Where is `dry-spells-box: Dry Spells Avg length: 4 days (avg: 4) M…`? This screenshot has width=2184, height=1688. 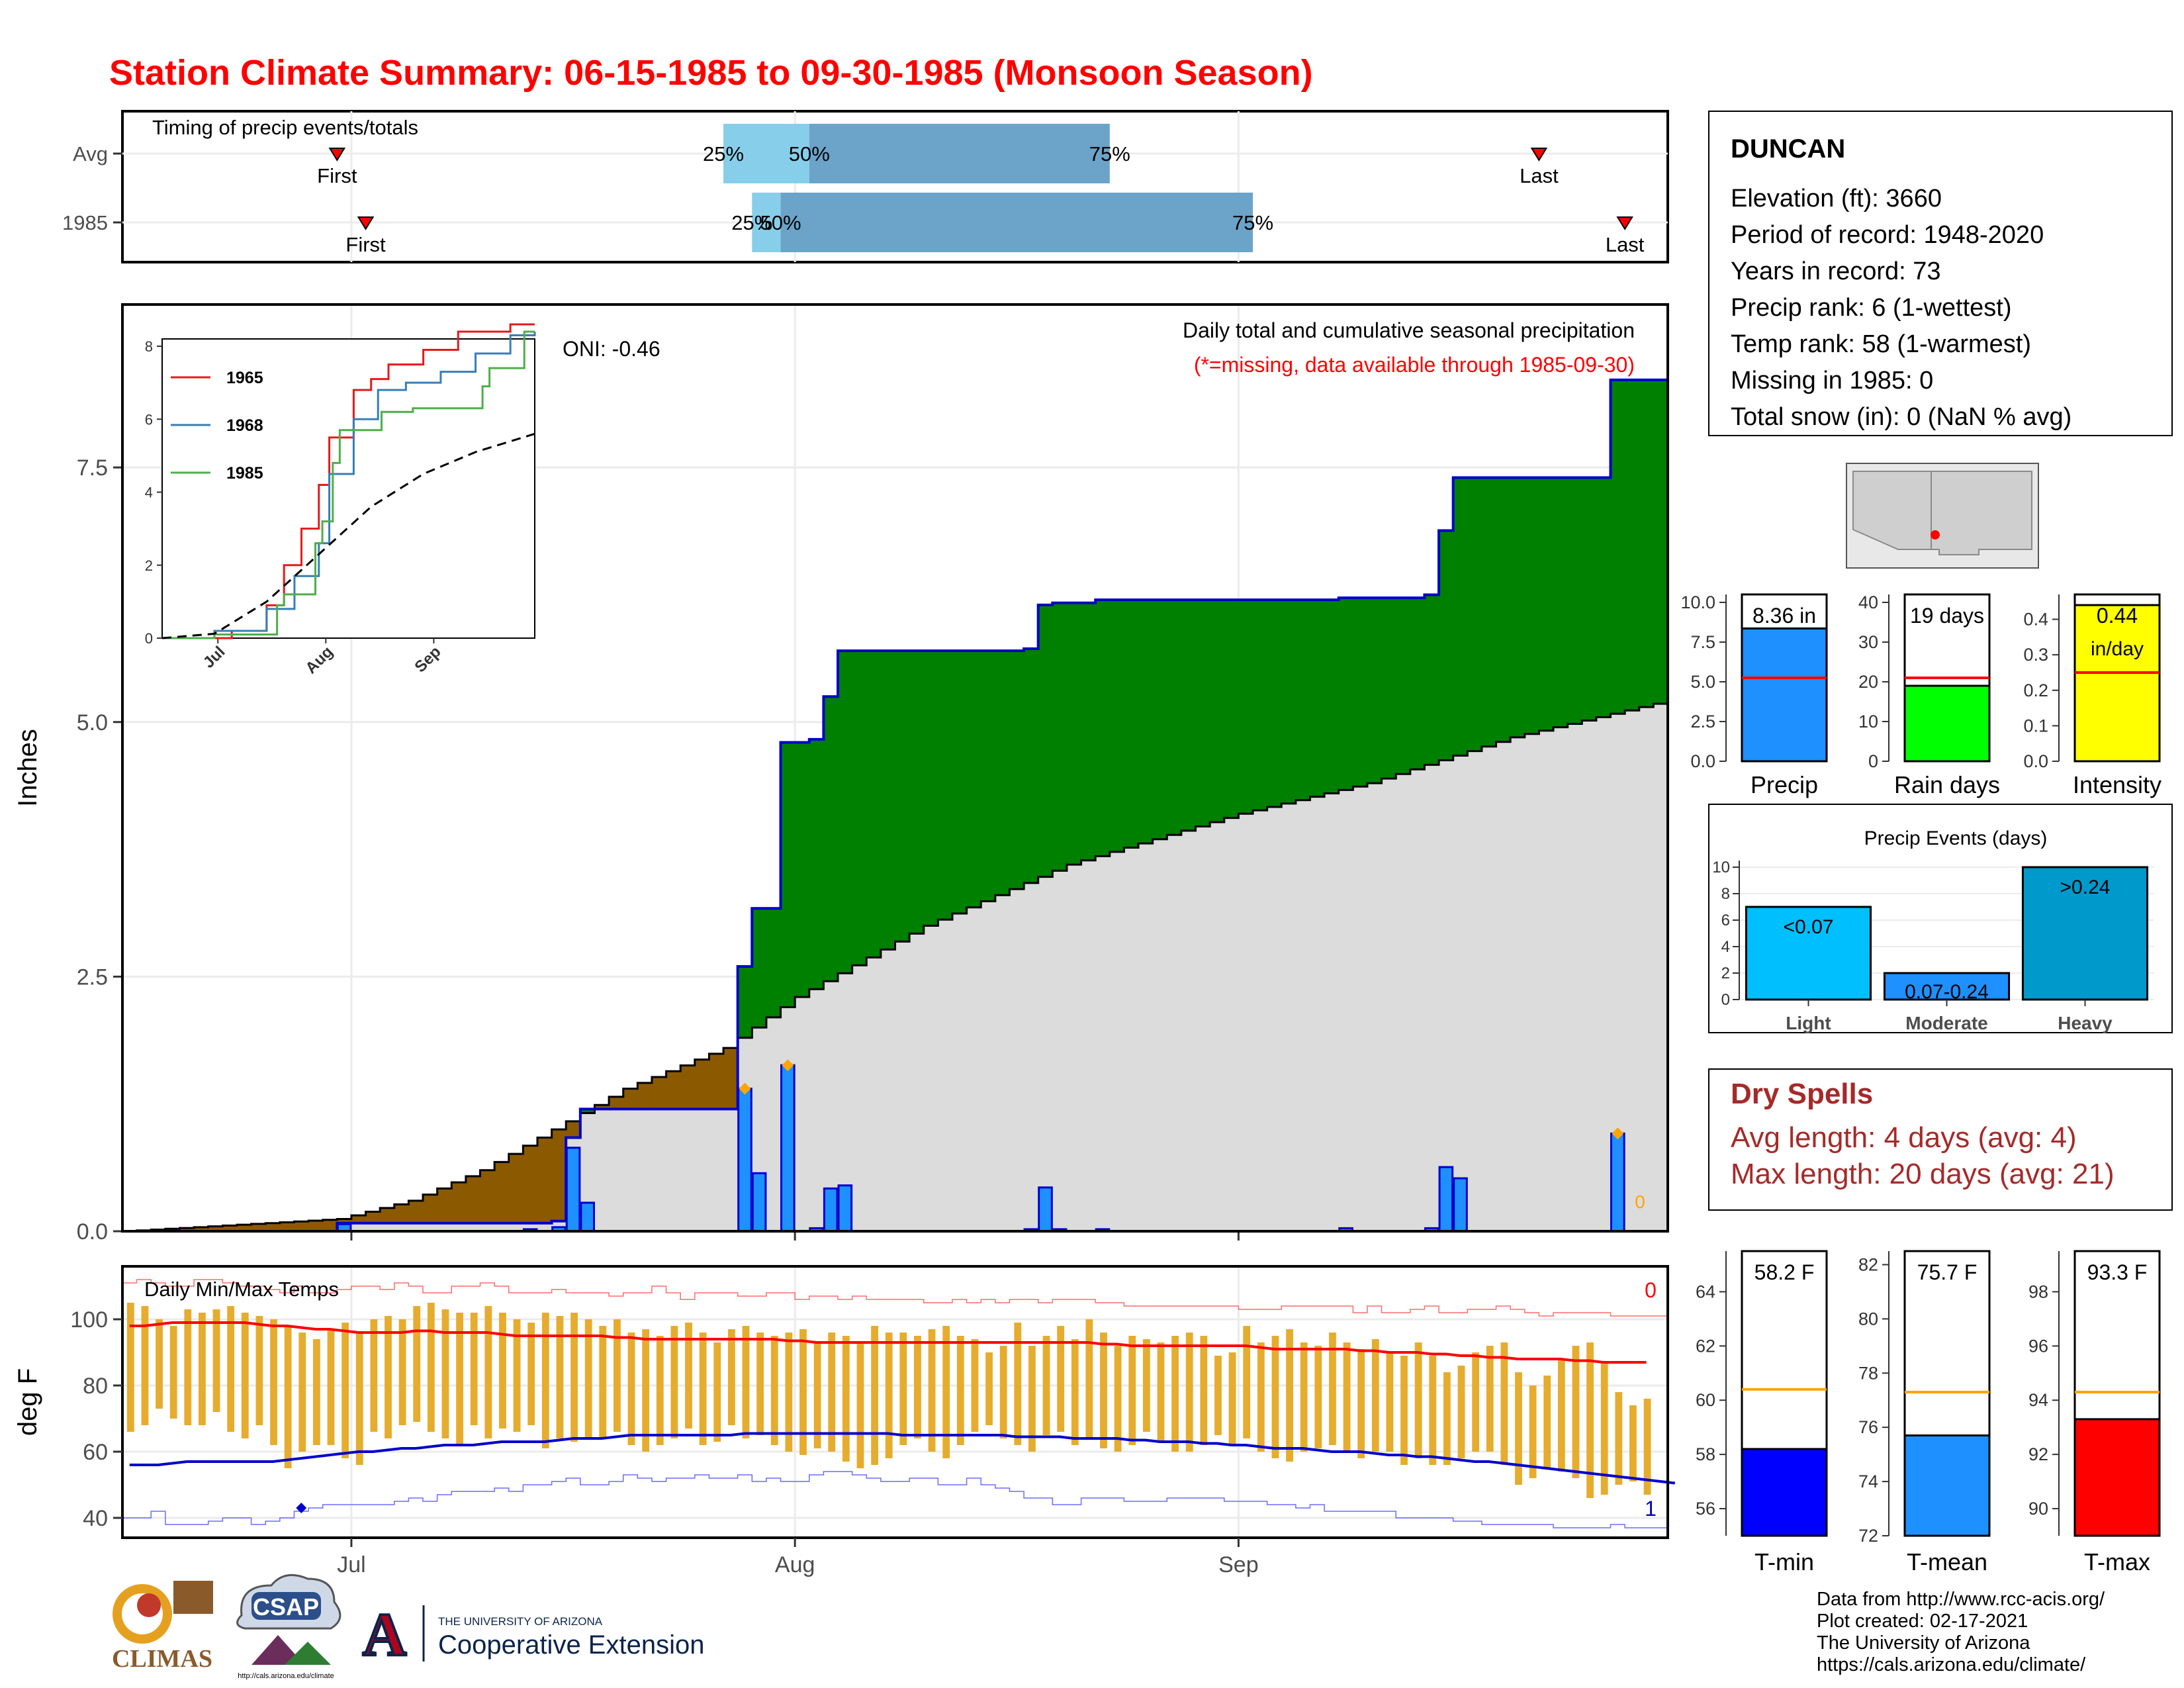
dry-spells-box: Dry Spells Avg length: 4 days (avg: 4) M… is located at coordinates (1940, 1139).